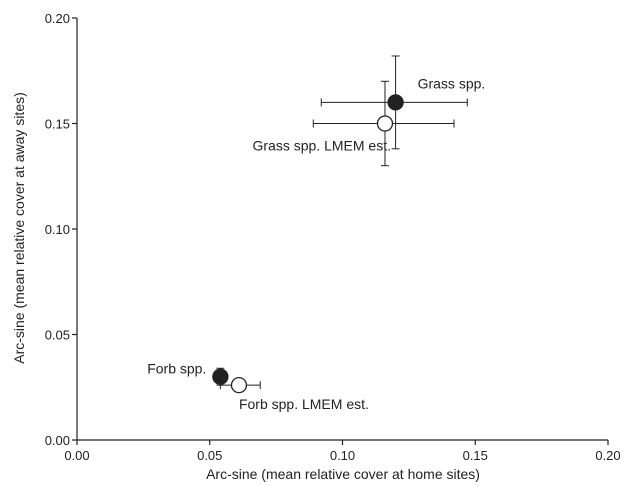 The height and width of the screenshot is (486, 628). What do you see at coordinates (76, 455) in the screenshot?
I see `x-tick-label: 0.00` at bounding box center [76, 455].